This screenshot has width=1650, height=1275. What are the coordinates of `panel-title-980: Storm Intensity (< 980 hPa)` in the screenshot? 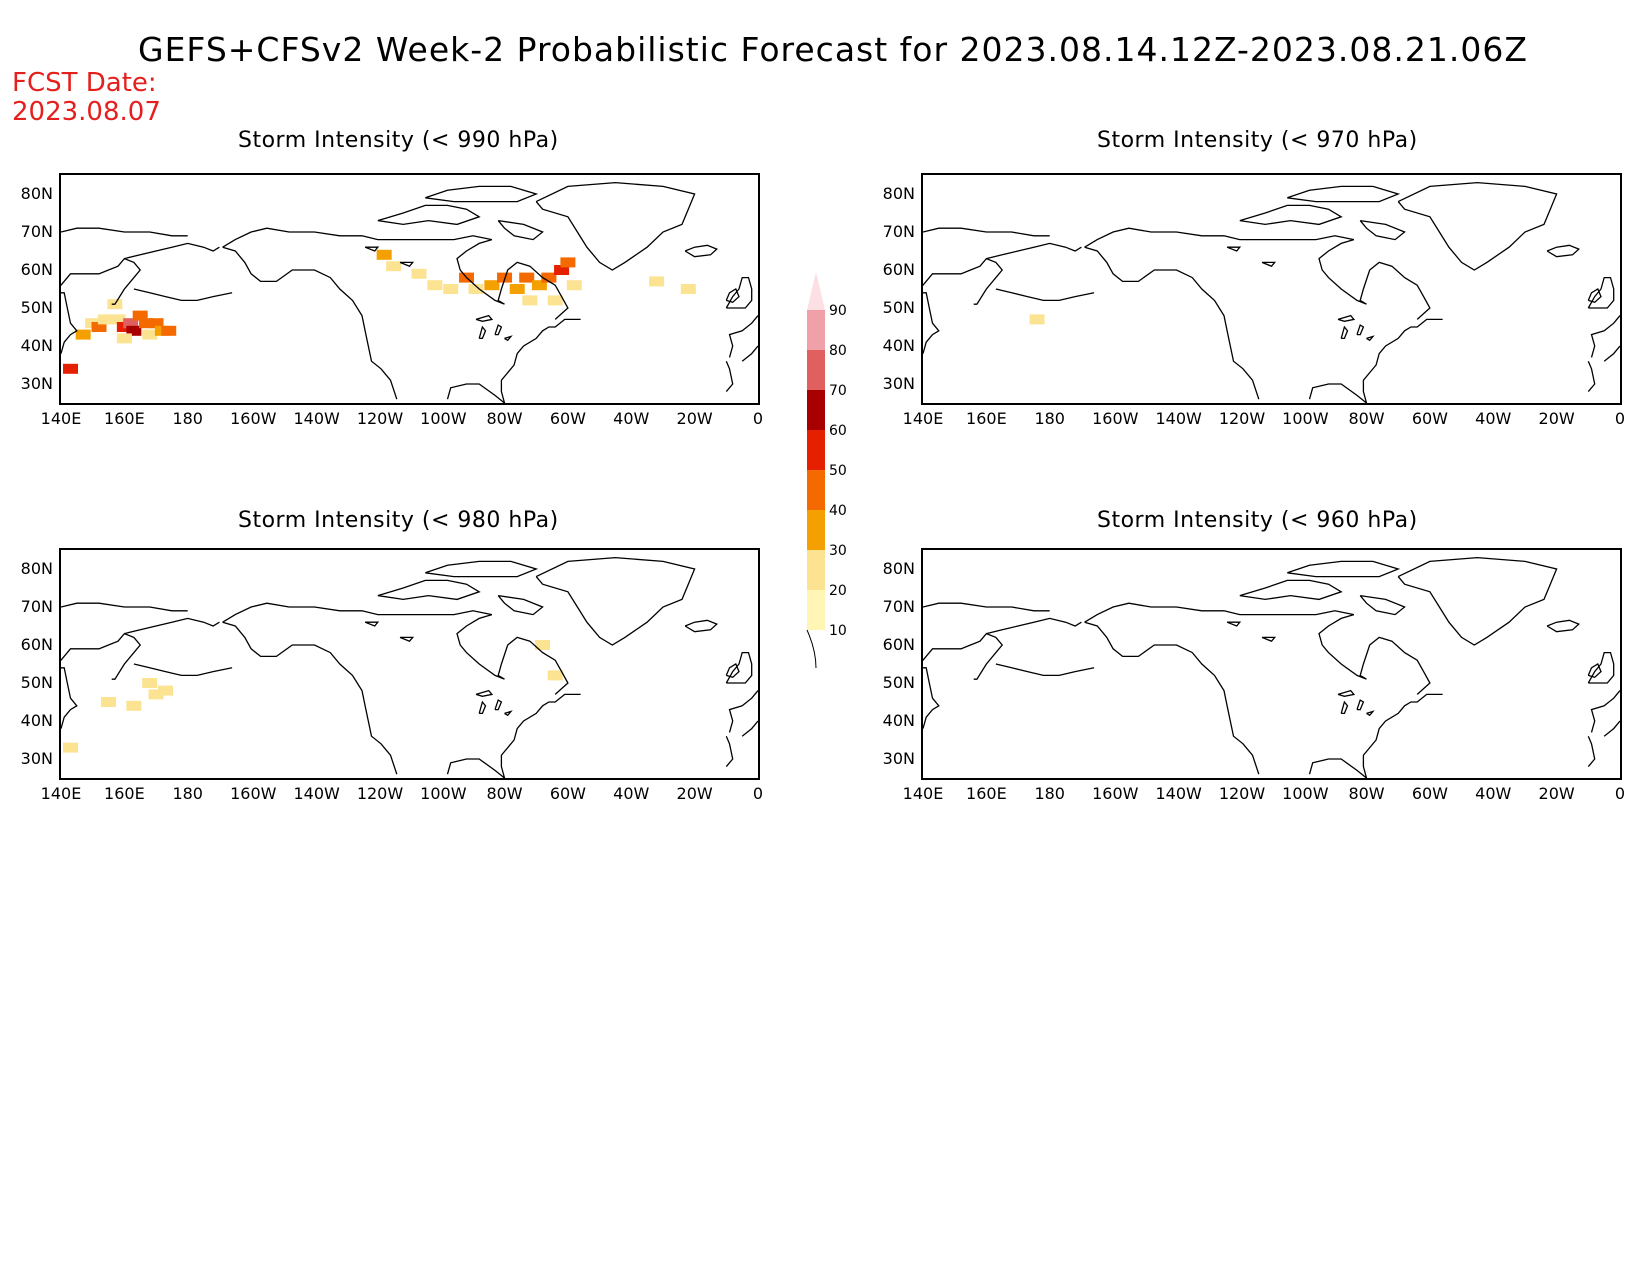 It's located at (398, 520).